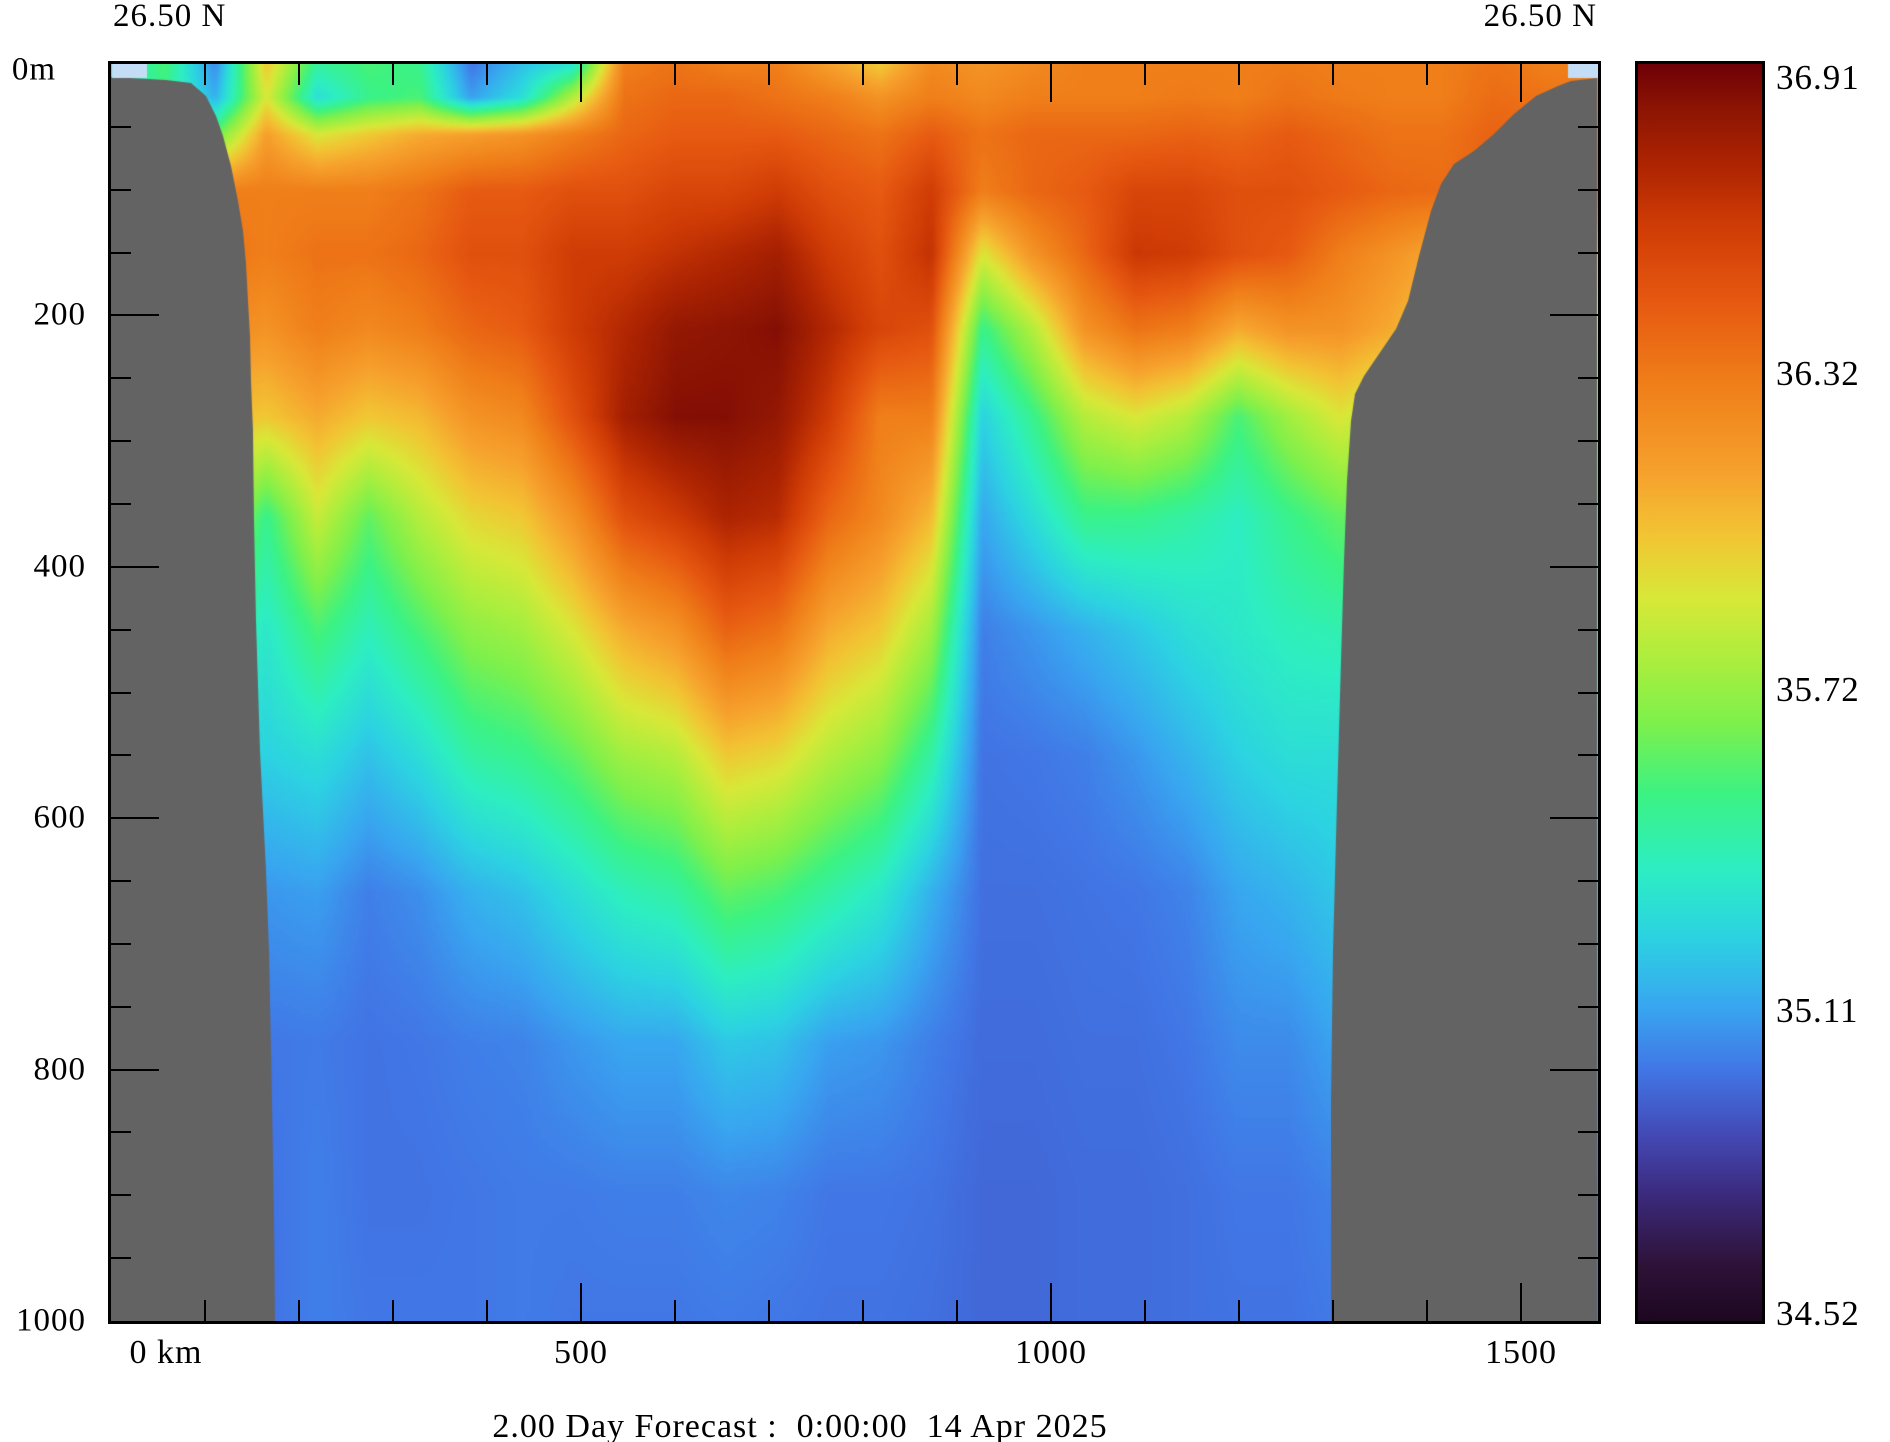 Image resolution: width=1890 pixels, height=1442 pixels. I want to click on distance-label: 500, so click(581, 1352).